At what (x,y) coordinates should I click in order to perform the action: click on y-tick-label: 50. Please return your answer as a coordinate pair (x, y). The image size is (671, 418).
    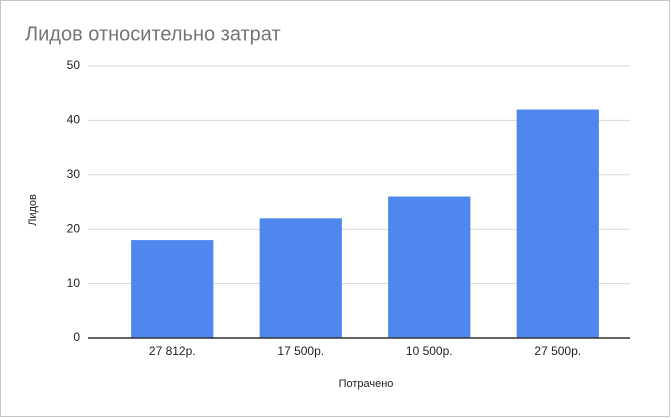
    Looking at the image, I should click on (74, 65).